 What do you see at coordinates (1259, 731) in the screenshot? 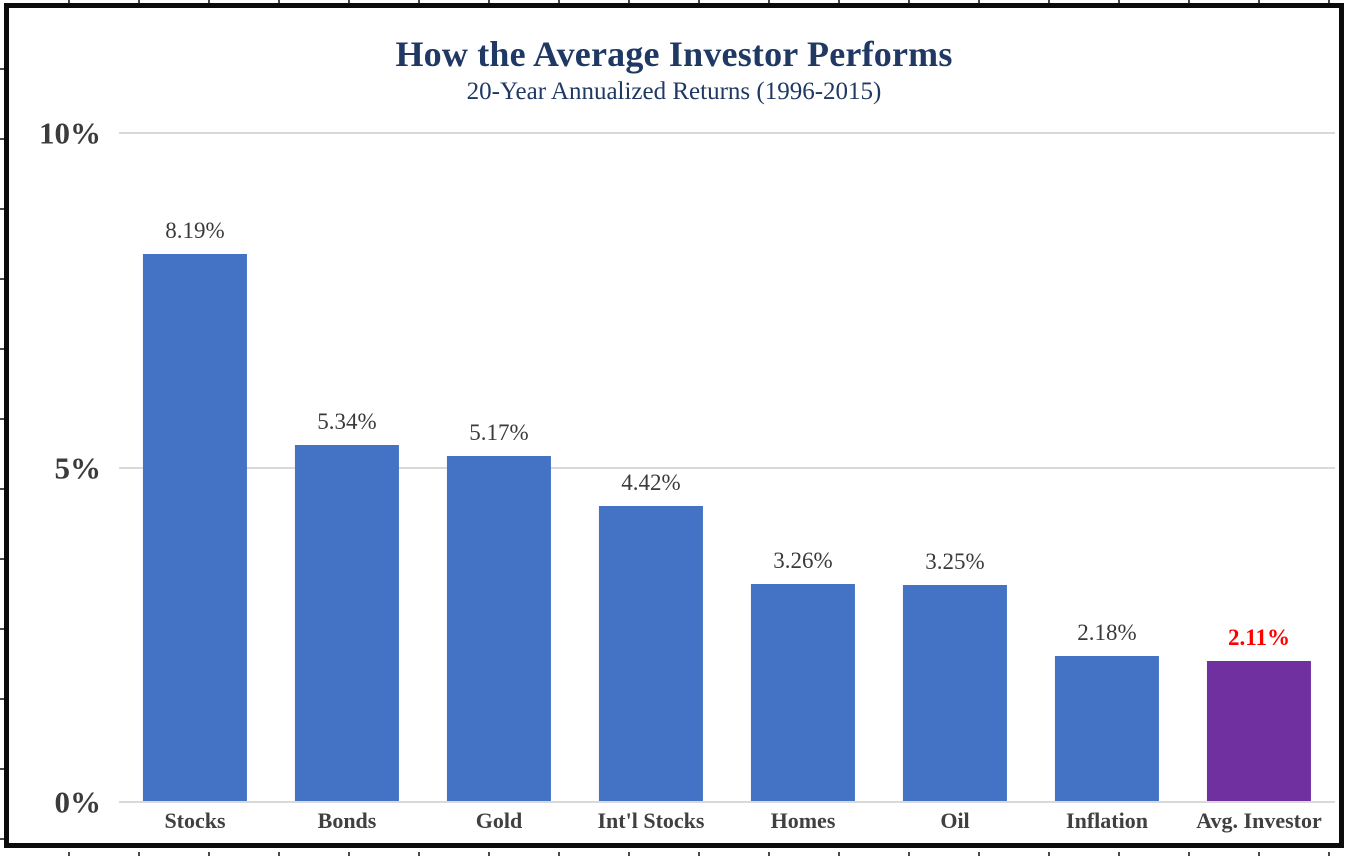
I see `bar-highlight` at bounding box center [1259, 731].